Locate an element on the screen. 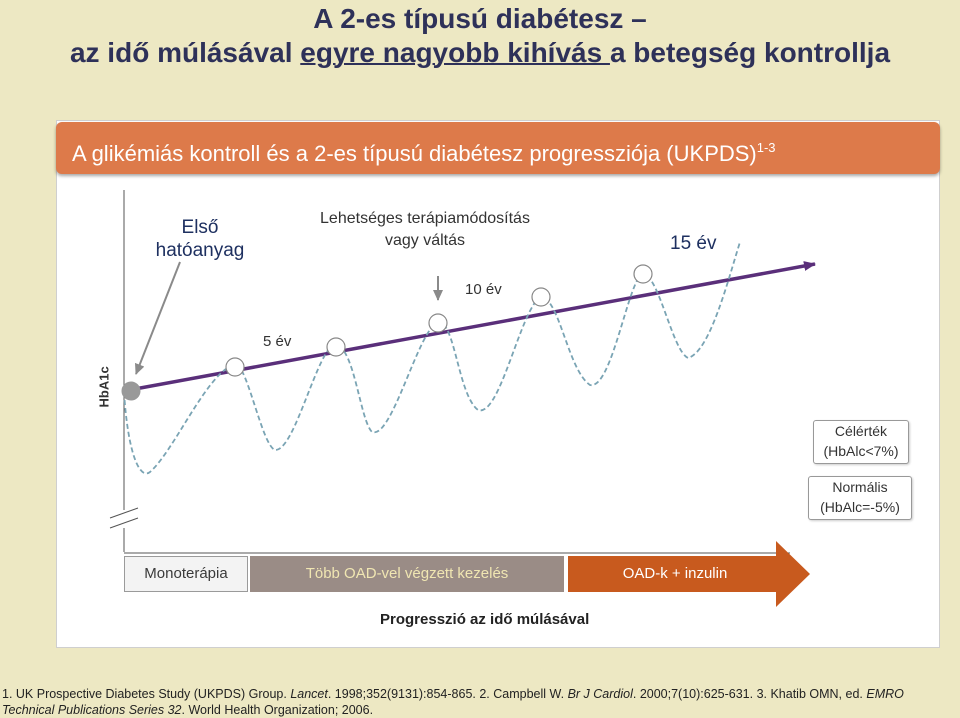  y-axis-label: HbA1c is located at coordinates (104, 387).